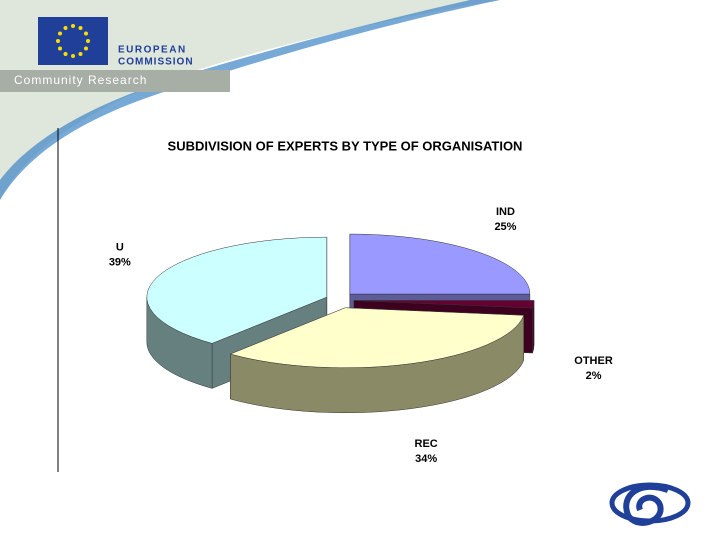 This screenshot has width=720, height=540. What do you see at coordinates (426, 459) in the screenshot?
I see `slice-value-label: 34%` at bounding box center [426, 459].